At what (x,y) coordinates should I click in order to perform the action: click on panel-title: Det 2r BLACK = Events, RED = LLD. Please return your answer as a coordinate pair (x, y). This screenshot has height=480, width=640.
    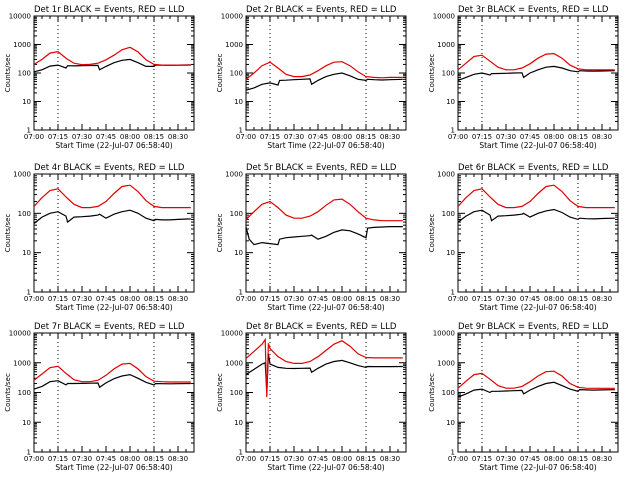
    Looking at the image, I should click on (321, 10).